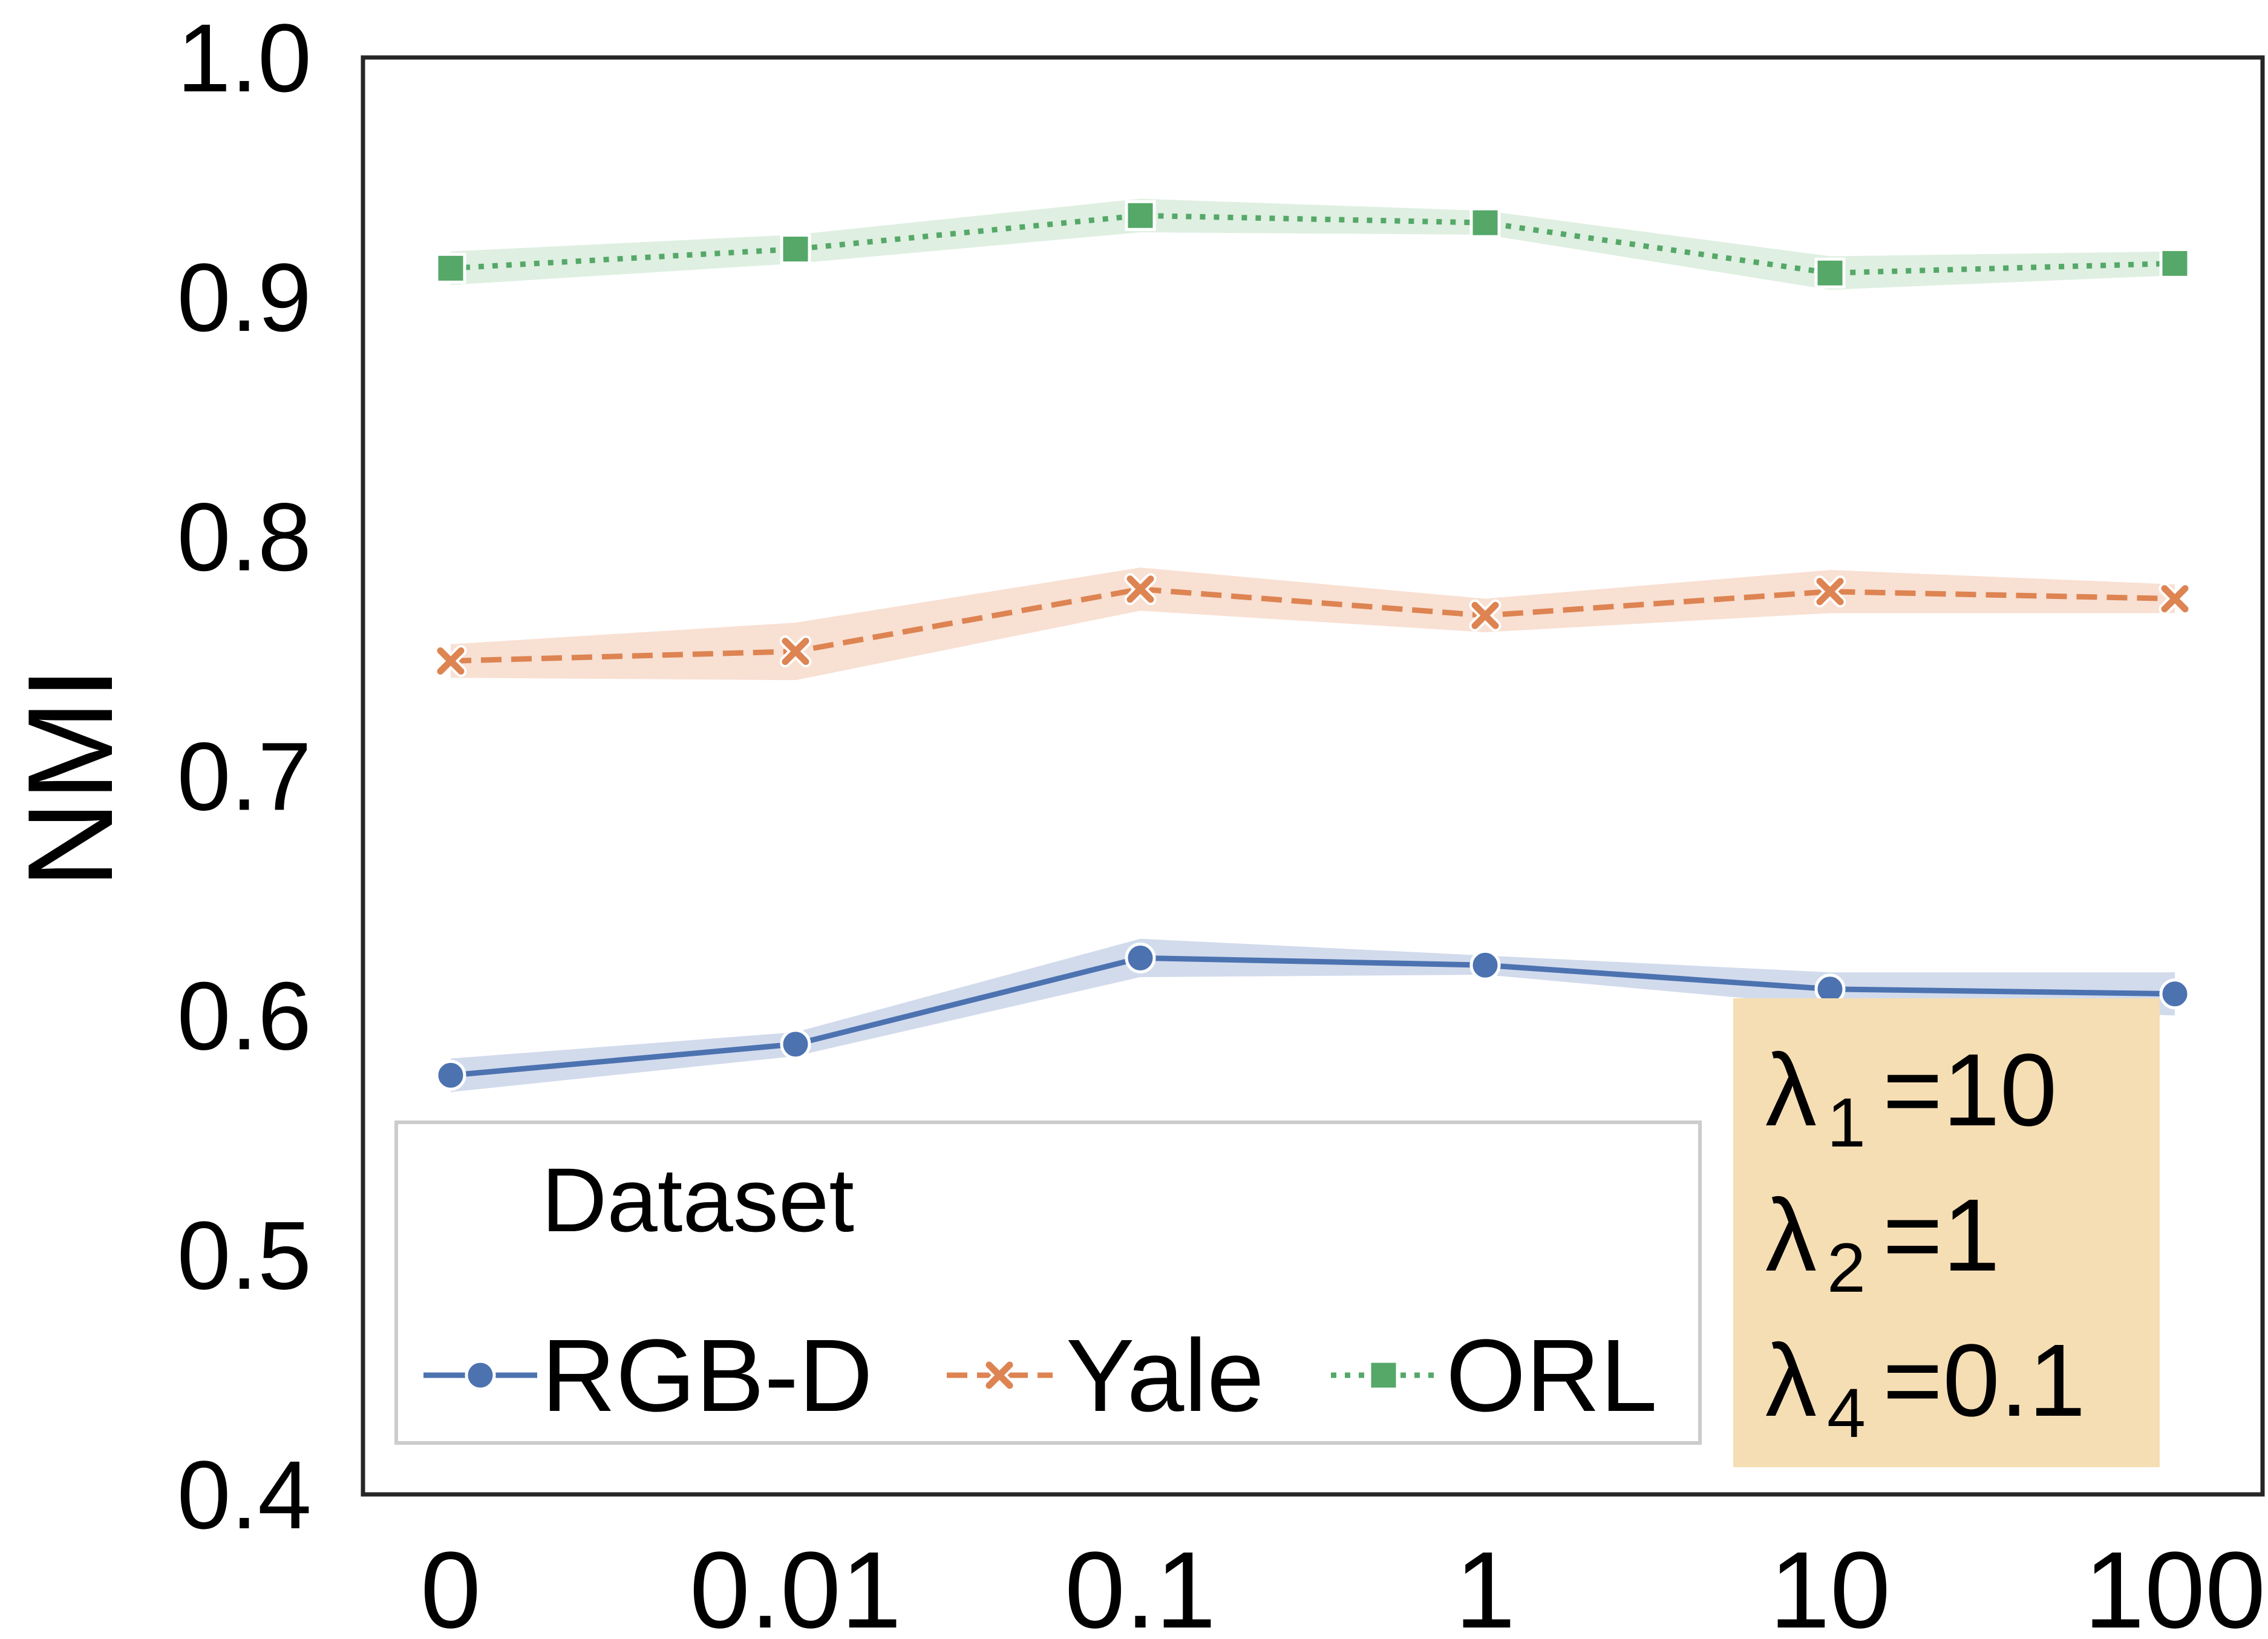  I want to click on band-rgbd, so click(1313, 1015).